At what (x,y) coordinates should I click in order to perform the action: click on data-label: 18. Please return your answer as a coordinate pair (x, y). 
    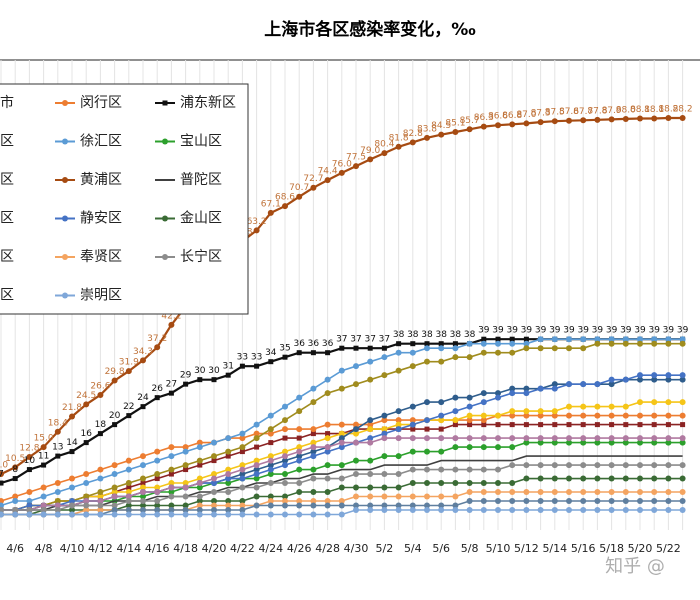
    Looking at the image, I should click on (101, 425).